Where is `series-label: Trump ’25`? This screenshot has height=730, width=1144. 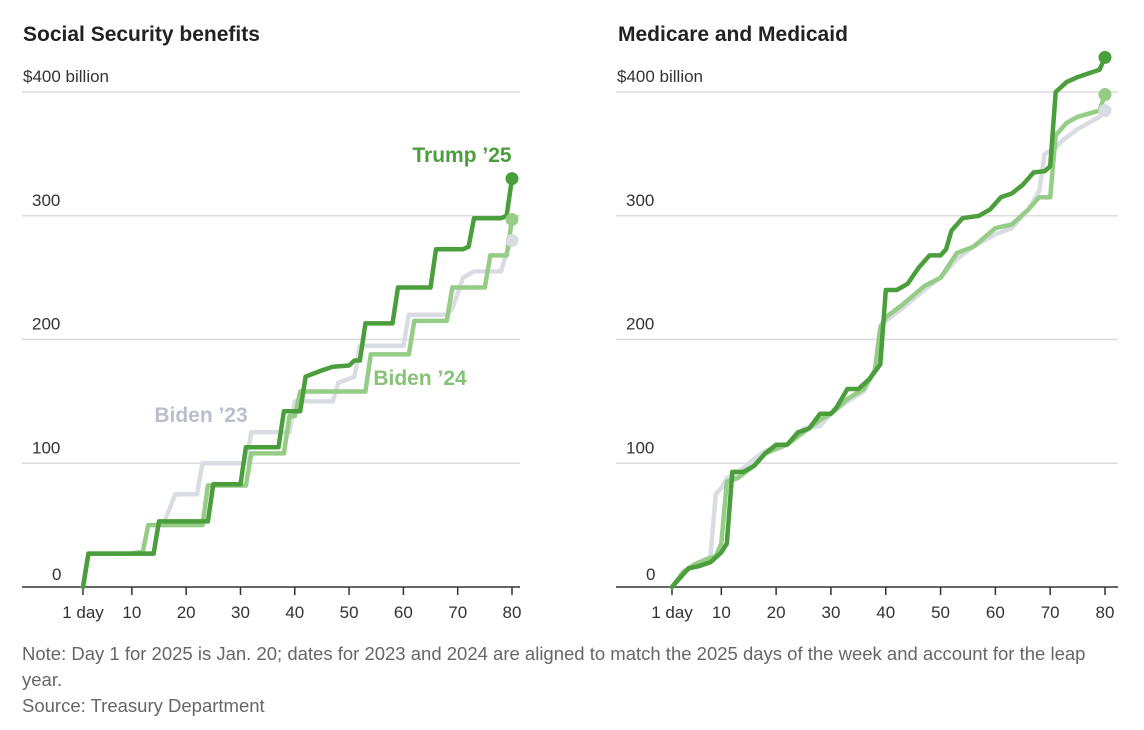
series-label: Trump ’25 is located at coordinates (462, 155).